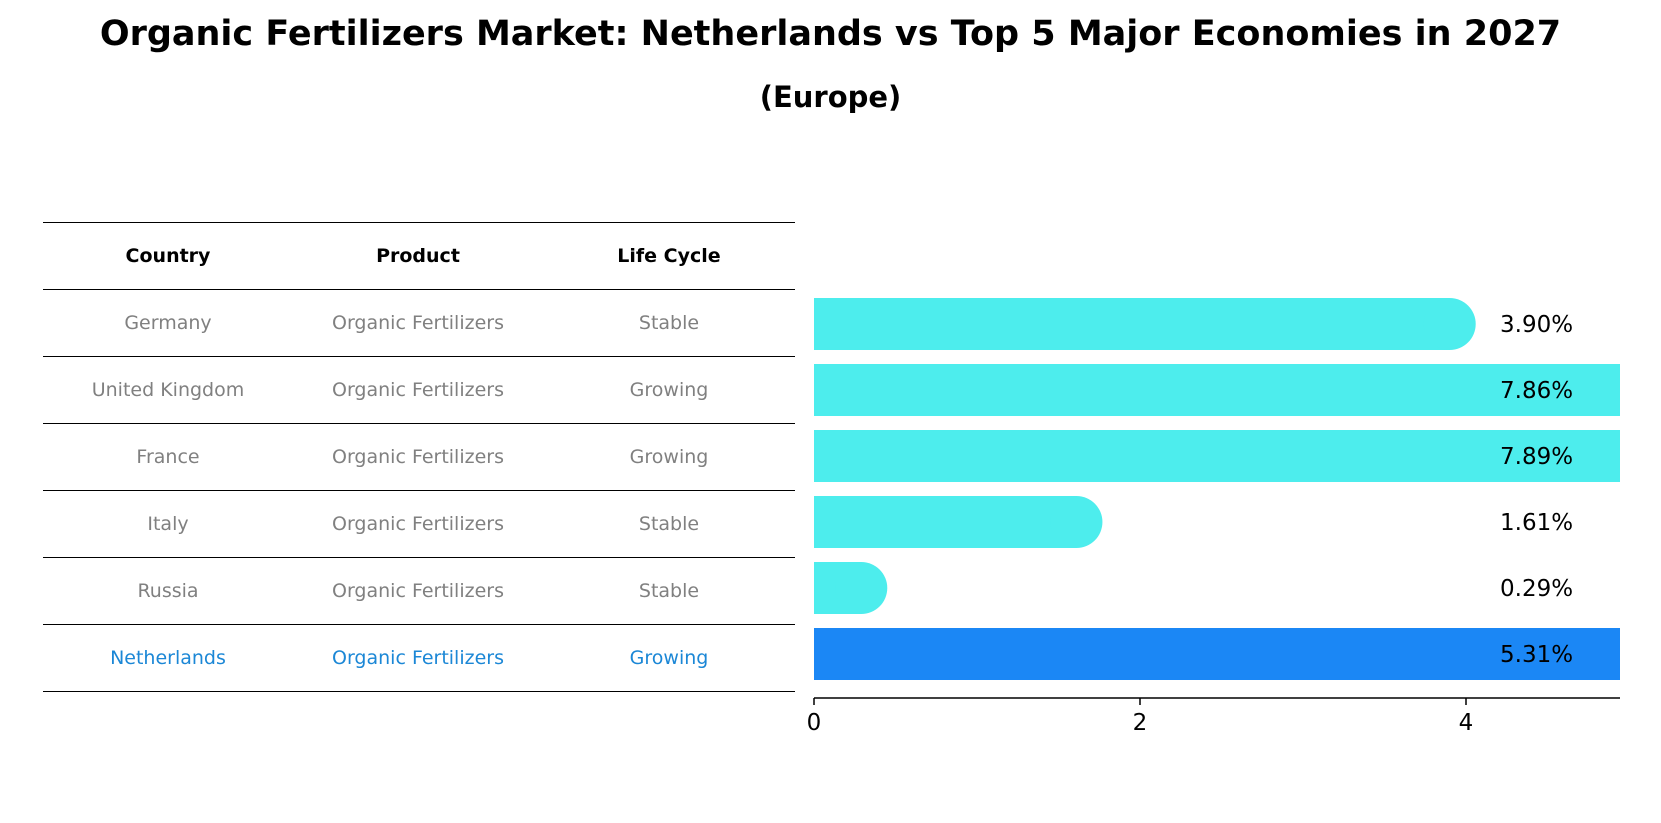  I want to click on bar-value-label: 7.86%, so click(1536, 391).